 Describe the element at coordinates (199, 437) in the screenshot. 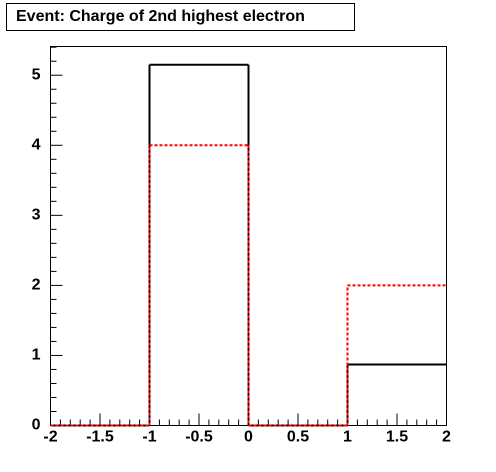

I see `x-tick-label: -0.5` at that location.